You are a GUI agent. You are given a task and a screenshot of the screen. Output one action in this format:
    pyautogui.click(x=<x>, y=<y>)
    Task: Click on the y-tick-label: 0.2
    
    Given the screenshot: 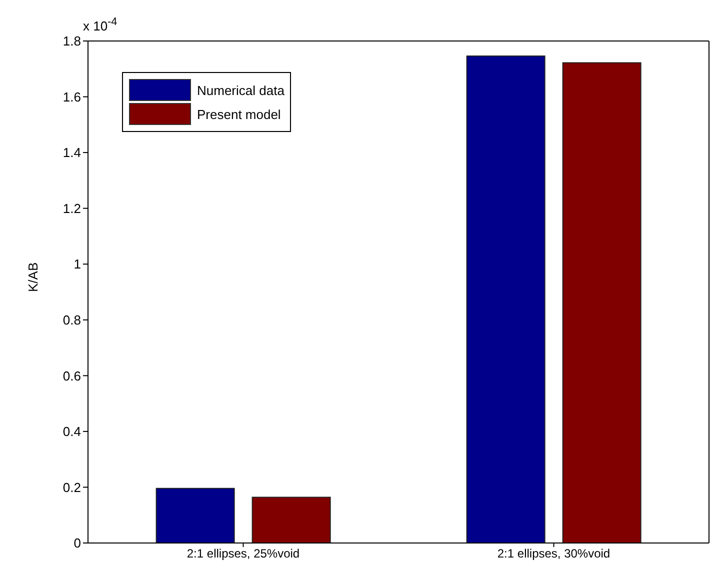 What is the action you would take?
    pyautogui.click(x=71, y=487)
    